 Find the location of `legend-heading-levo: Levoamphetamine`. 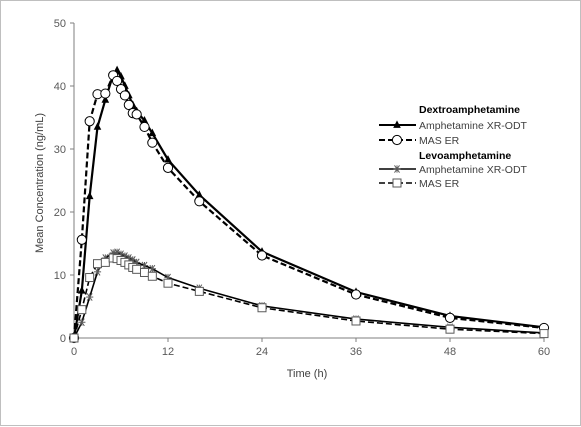

legend-heading-levo: Levoamphetamine is located at coordinates (465, 156).